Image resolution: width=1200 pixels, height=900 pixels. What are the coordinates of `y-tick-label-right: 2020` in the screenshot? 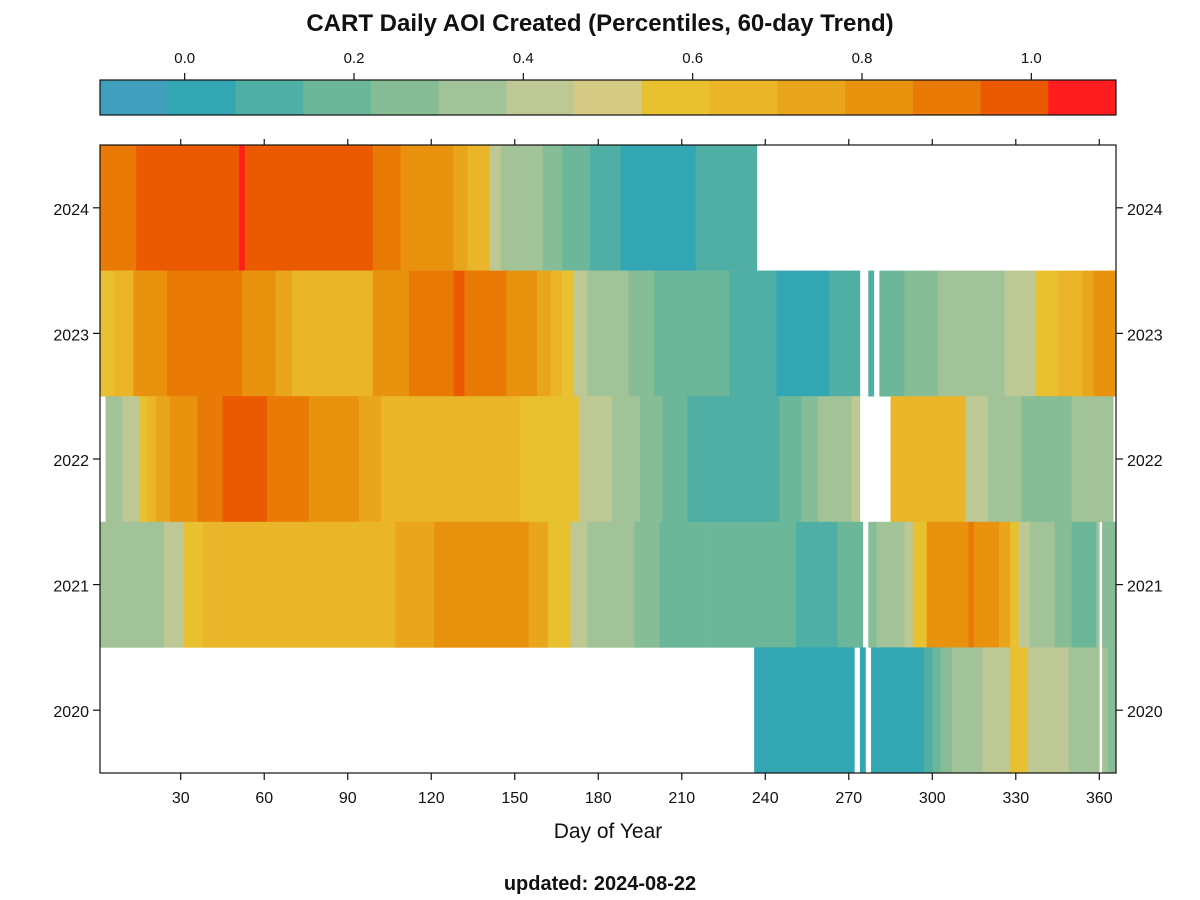 It's located at (1145, 712).